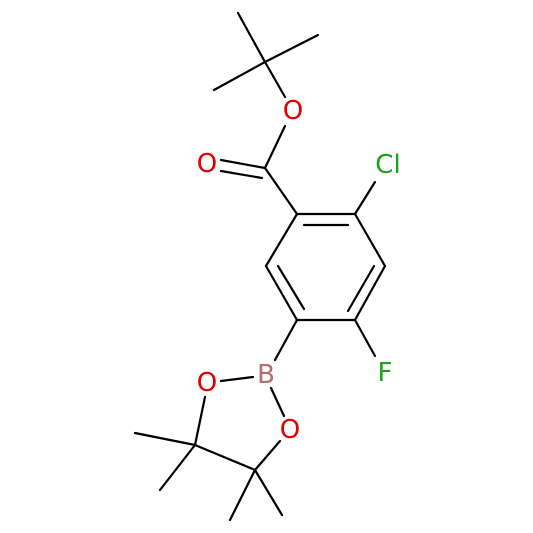  I want to click on atom-label: Cl, so click(387, 165).